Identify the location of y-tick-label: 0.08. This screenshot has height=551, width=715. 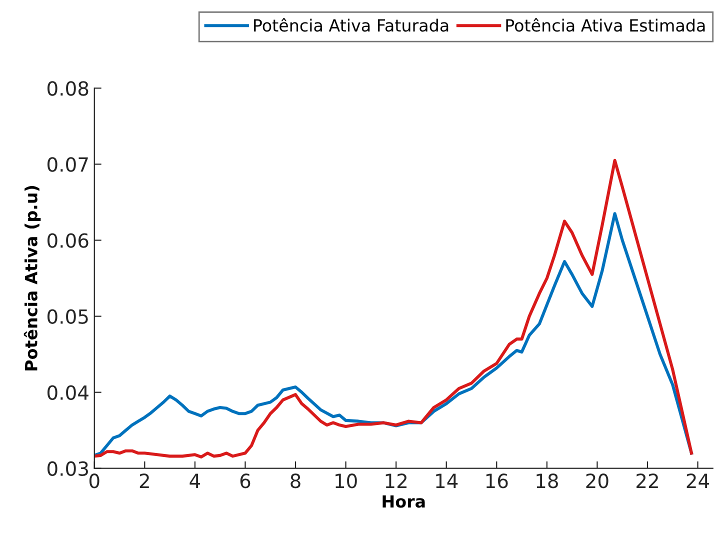
(68, 88).